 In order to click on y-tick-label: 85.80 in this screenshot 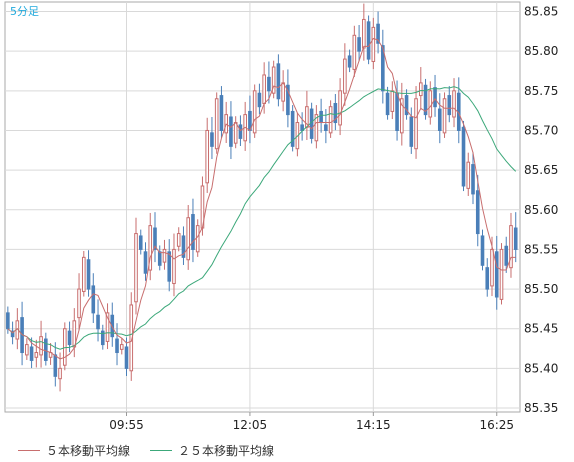, I will do `click(541, 51)`.